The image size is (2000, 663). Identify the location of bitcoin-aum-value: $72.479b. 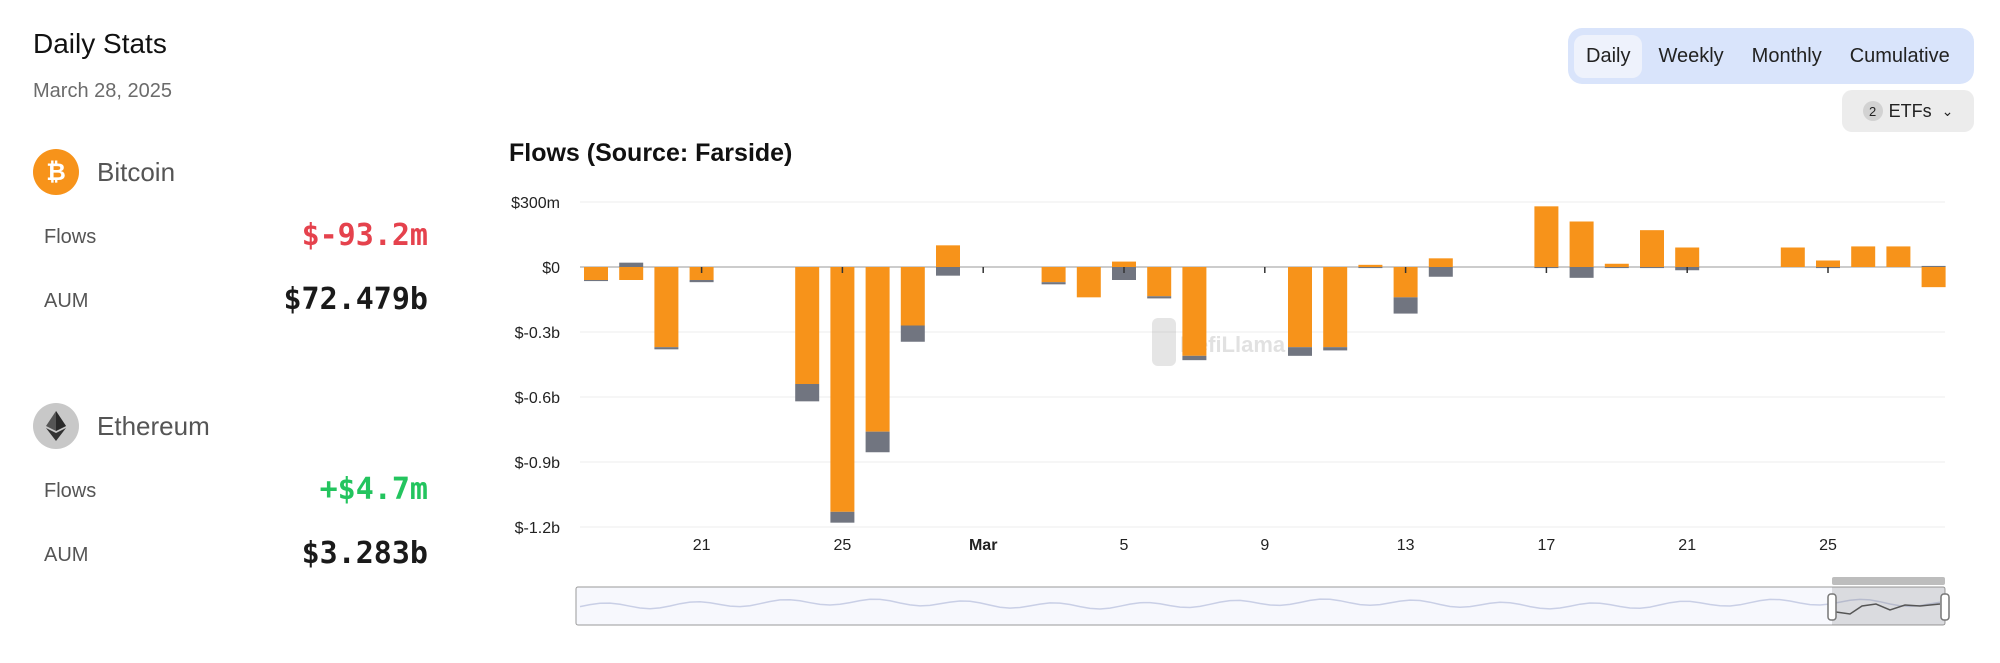
(356, 299).